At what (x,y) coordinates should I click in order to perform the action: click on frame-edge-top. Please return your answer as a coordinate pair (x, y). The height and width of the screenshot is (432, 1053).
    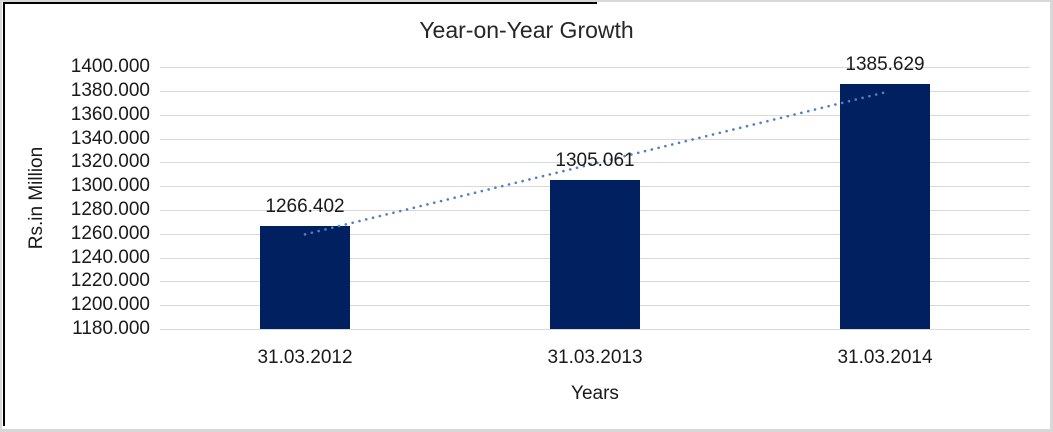
    Looking at the image, I should click on (526, 1).